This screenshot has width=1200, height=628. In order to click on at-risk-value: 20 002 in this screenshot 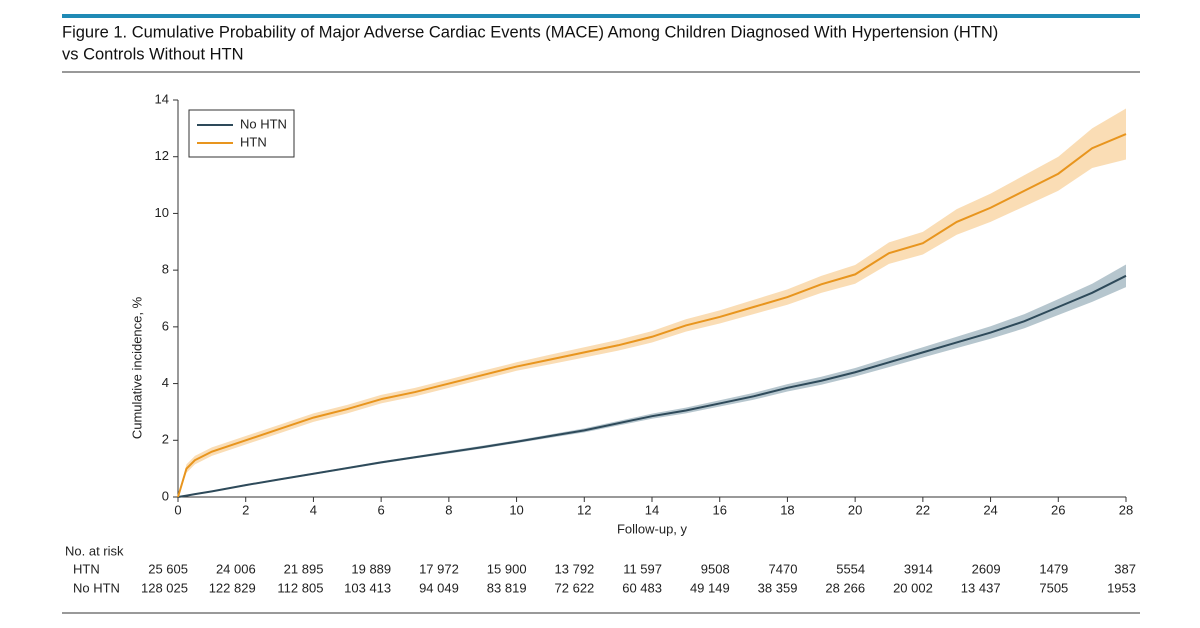, I will do `click(913, 587)`.